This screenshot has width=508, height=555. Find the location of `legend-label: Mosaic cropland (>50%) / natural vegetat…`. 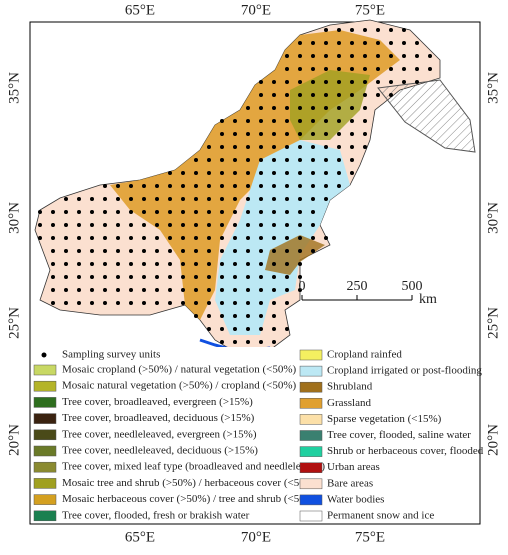

legend-label: Mosaic cropland (>50%) / natural vegetat… is located at coordinates (179, 370).